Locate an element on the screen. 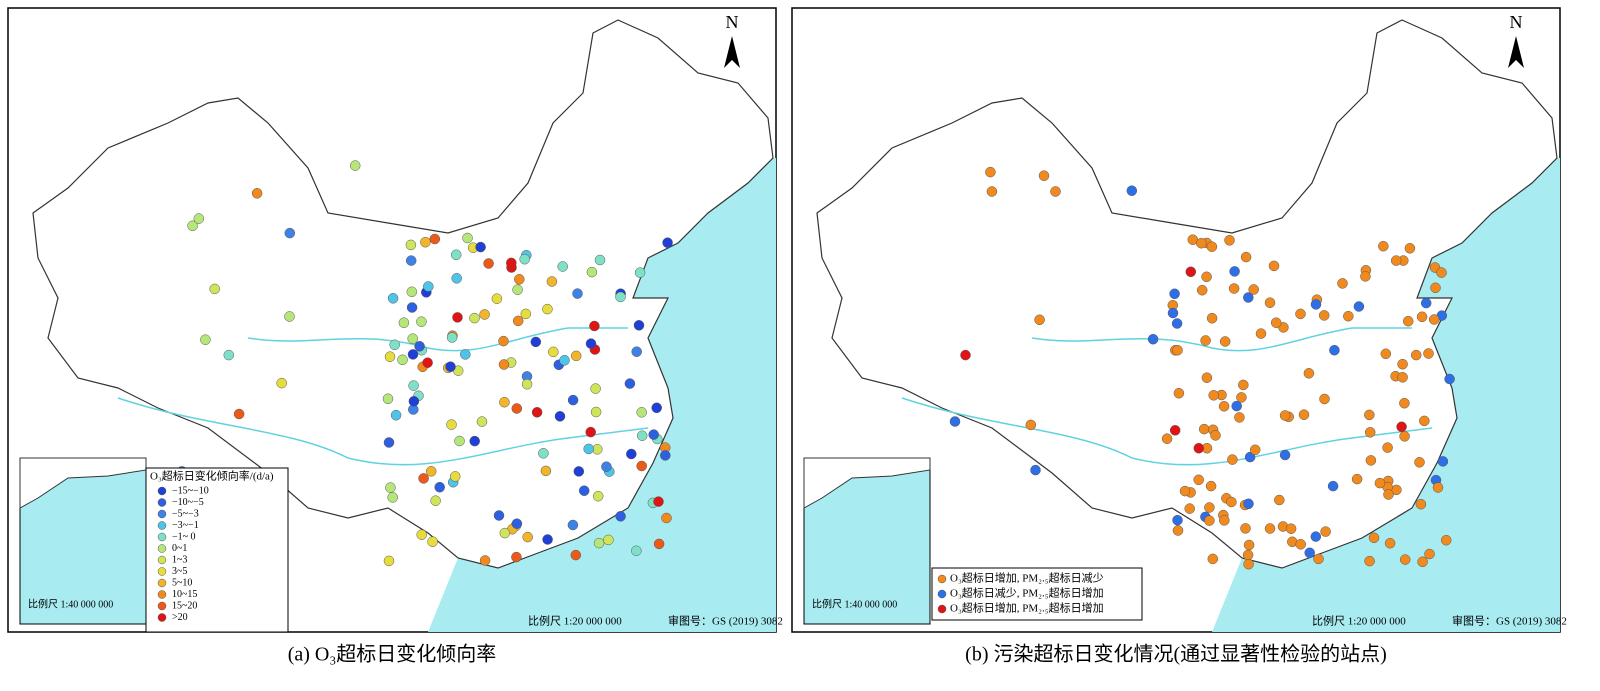  legend-label: 10~15 is located at coordinates (184, 594).